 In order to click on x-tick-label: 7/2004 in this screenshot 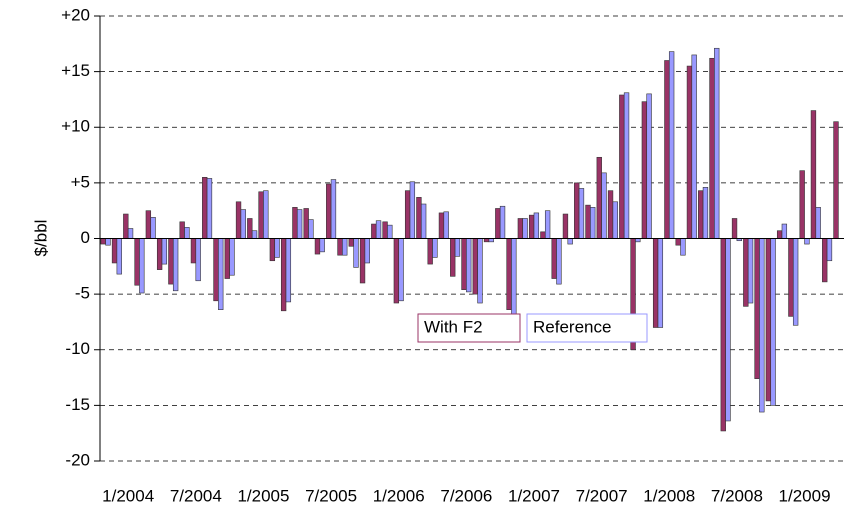, I will do `click(196, 495)`.